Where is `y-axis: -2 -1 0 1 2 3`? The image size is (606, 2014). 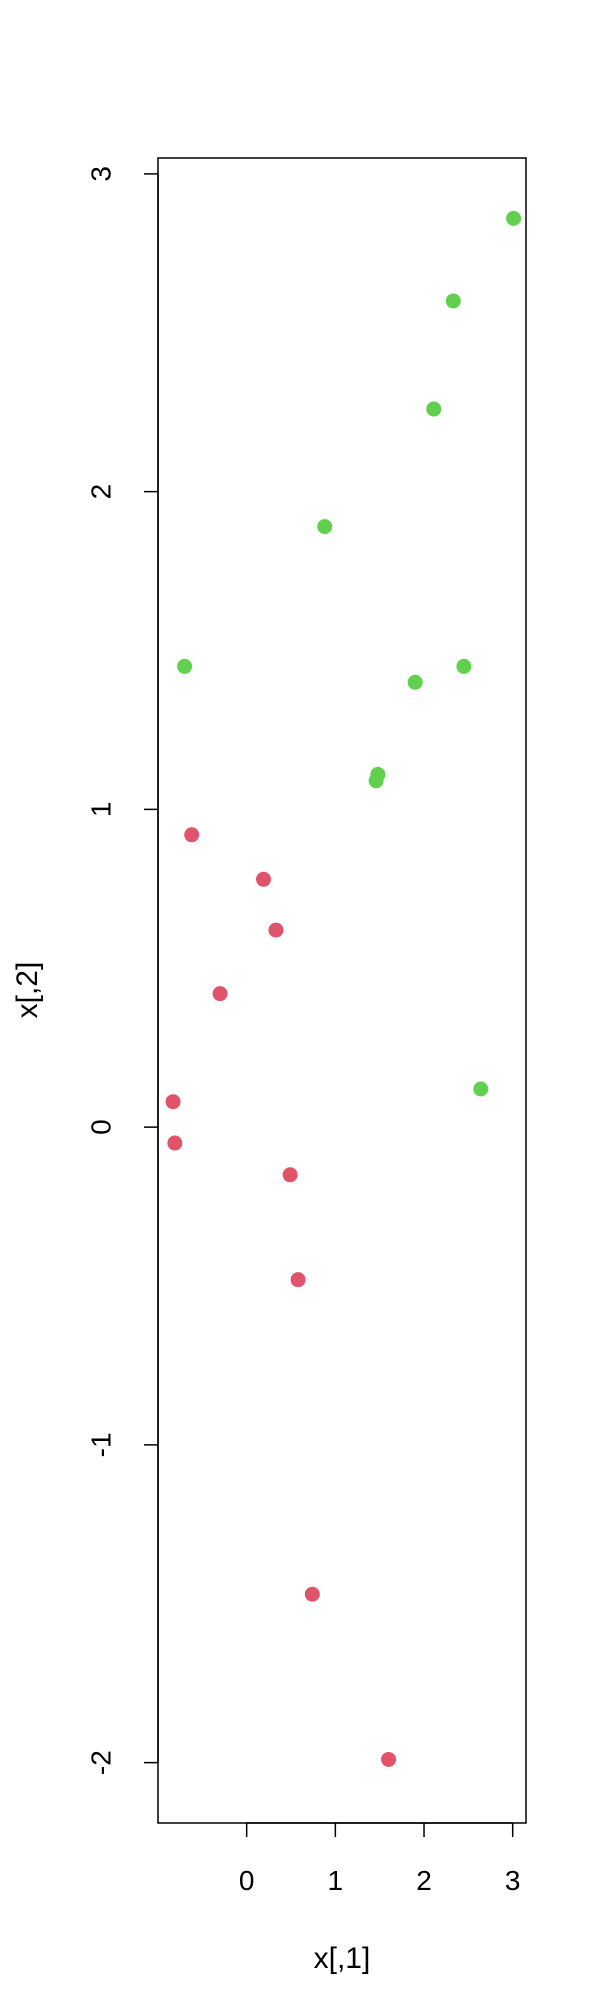 y-axis: -2 -1 0 1 2 3 is located at coordinates (122, 970).